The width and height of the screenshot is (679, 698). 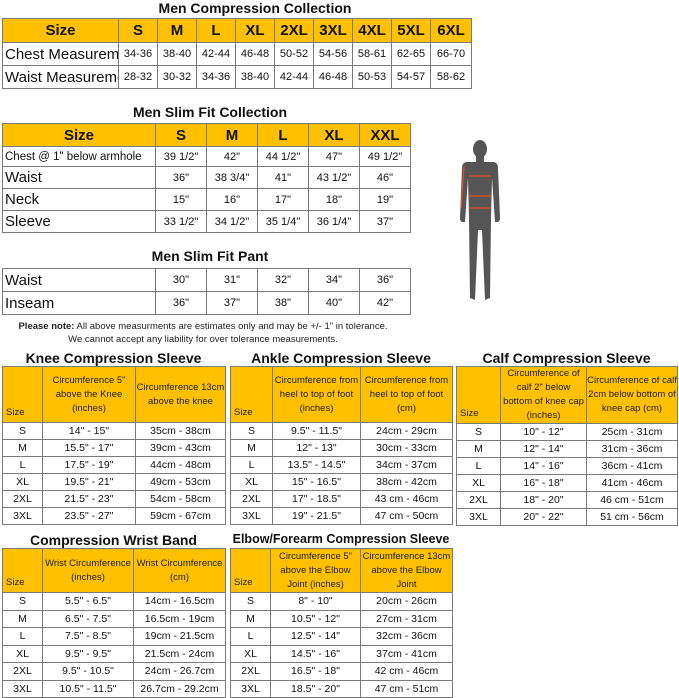 I want to click on table-cell: 49cm - 53cm, so click(x=180, y=482).